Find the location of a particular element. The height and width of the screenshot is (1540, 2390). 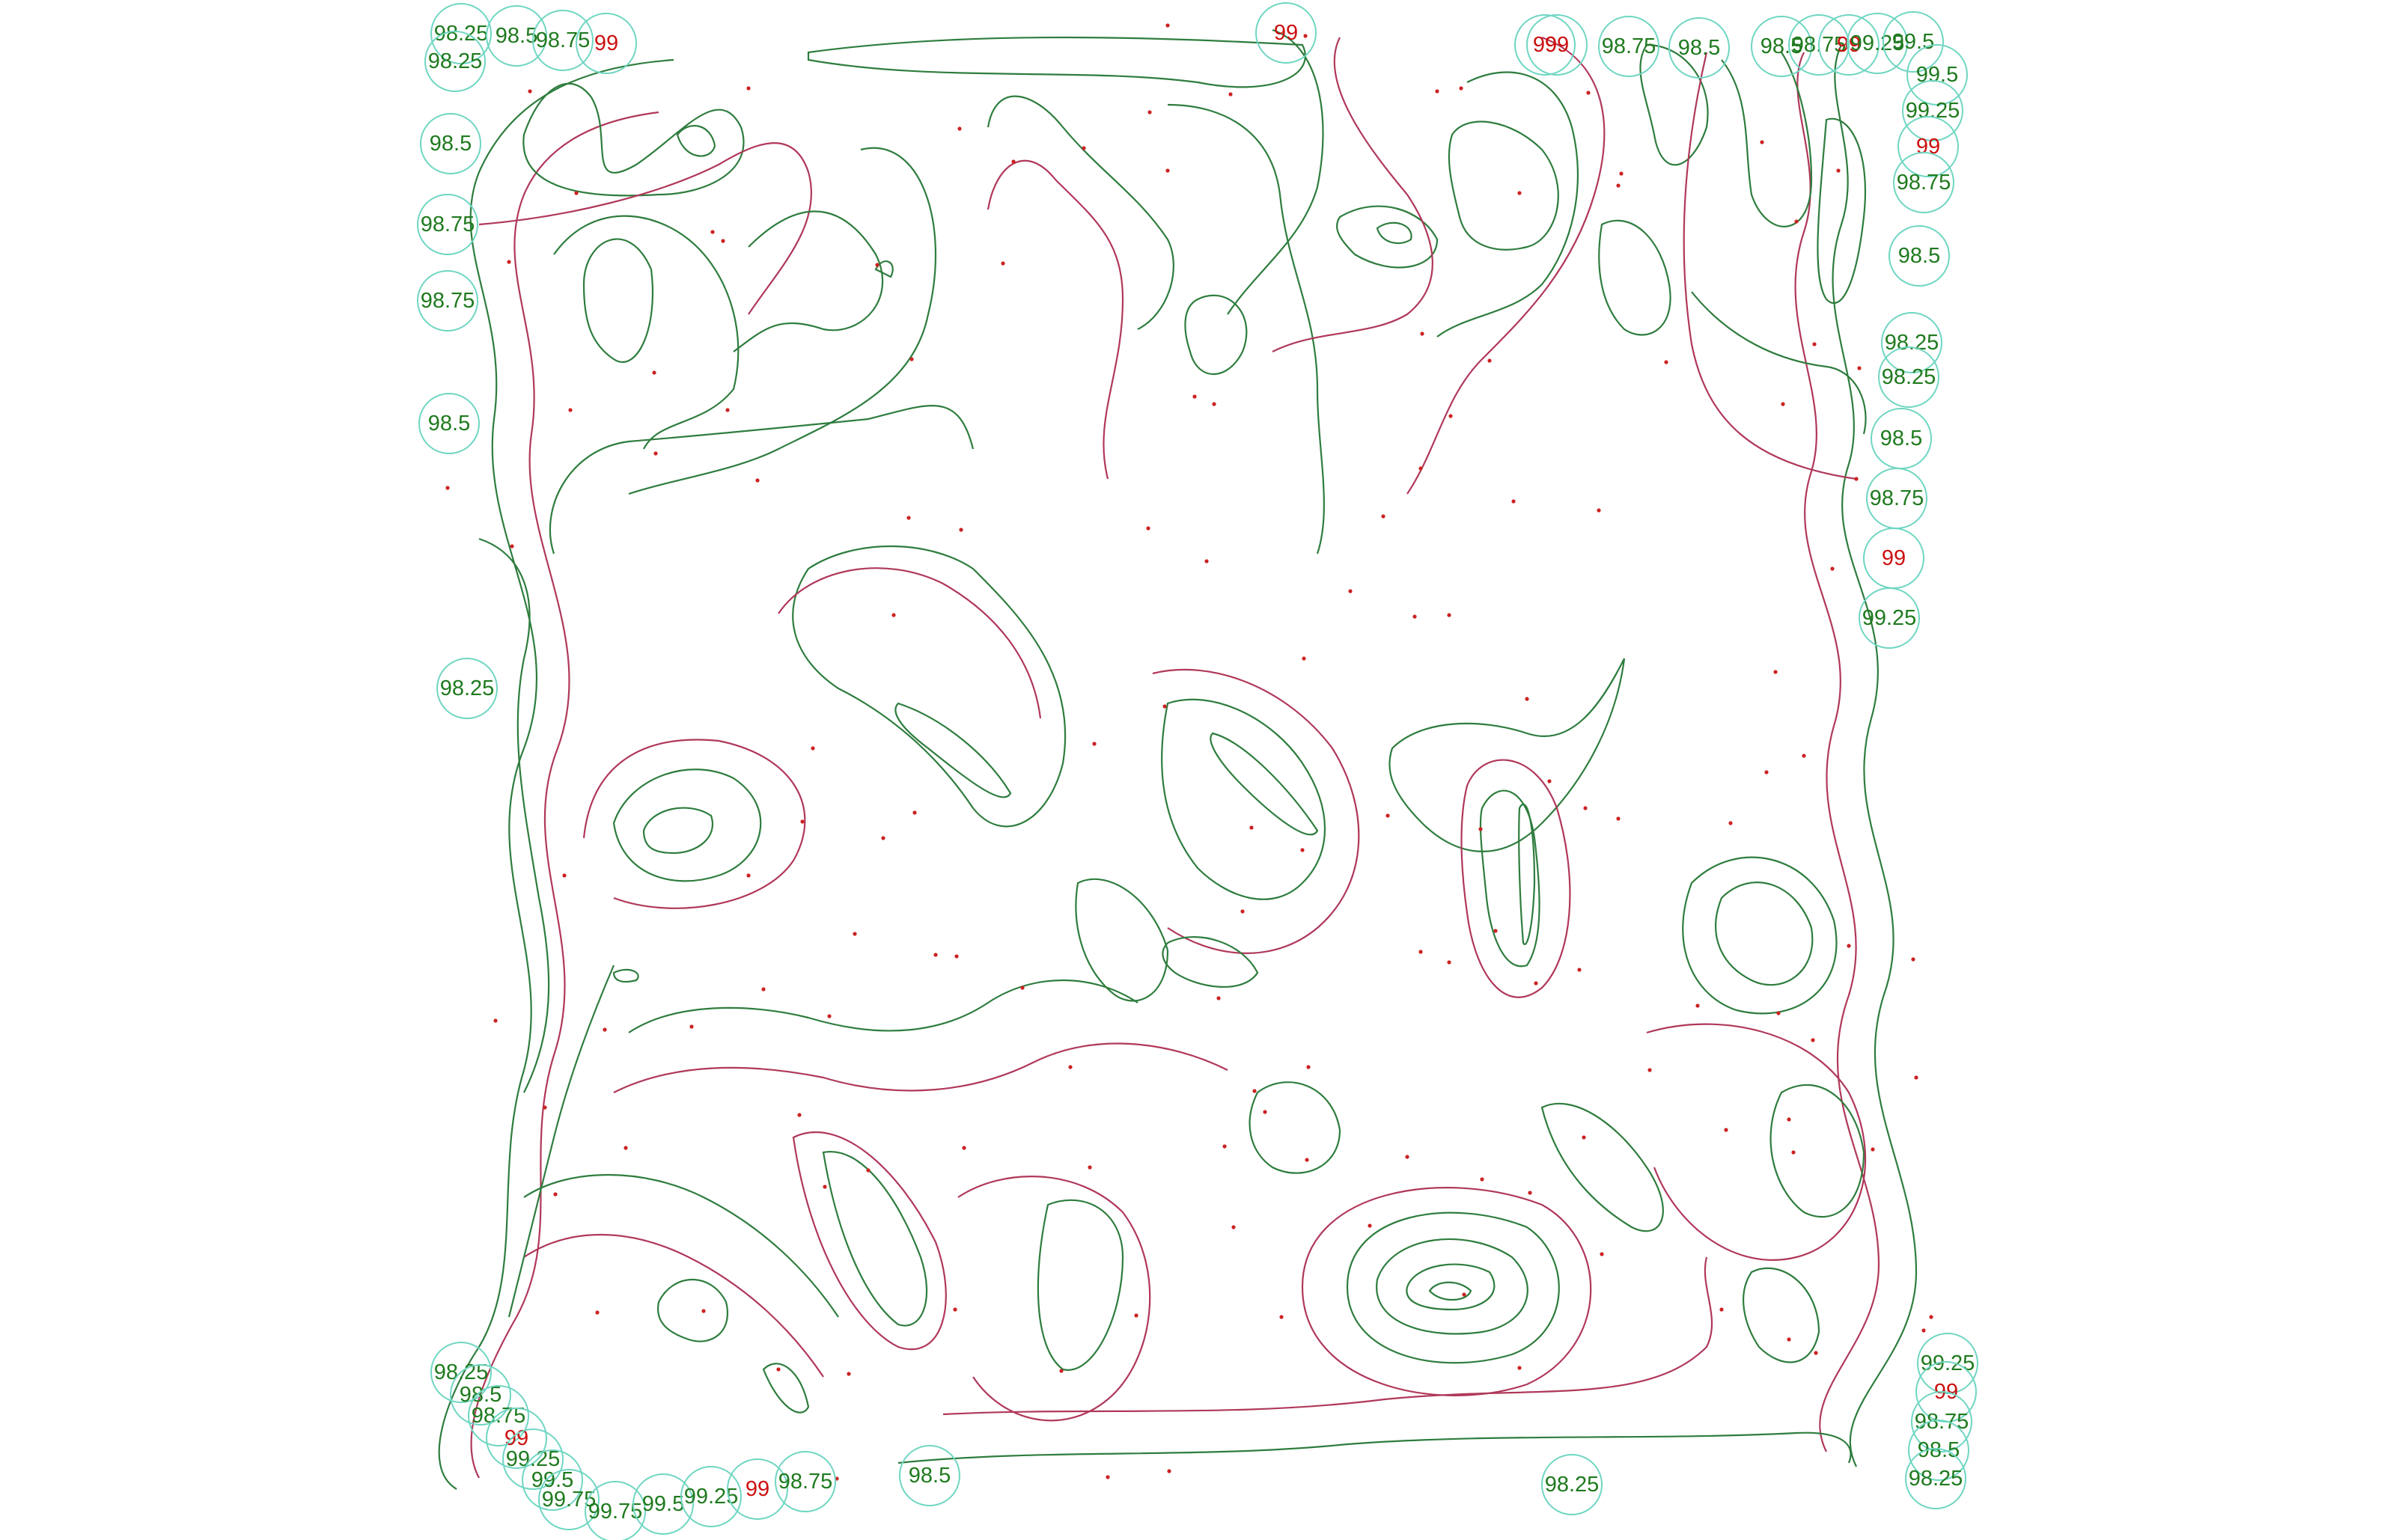

contour-label: 99.5 is located at coordinates (552, 1480).